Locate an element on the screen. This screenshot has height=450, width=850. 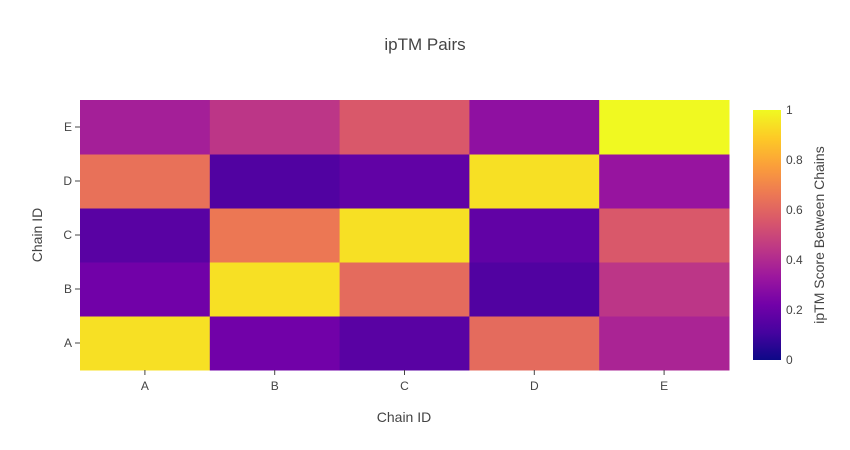
heatmap-cell-B-C is located at coordinates (404, 289).